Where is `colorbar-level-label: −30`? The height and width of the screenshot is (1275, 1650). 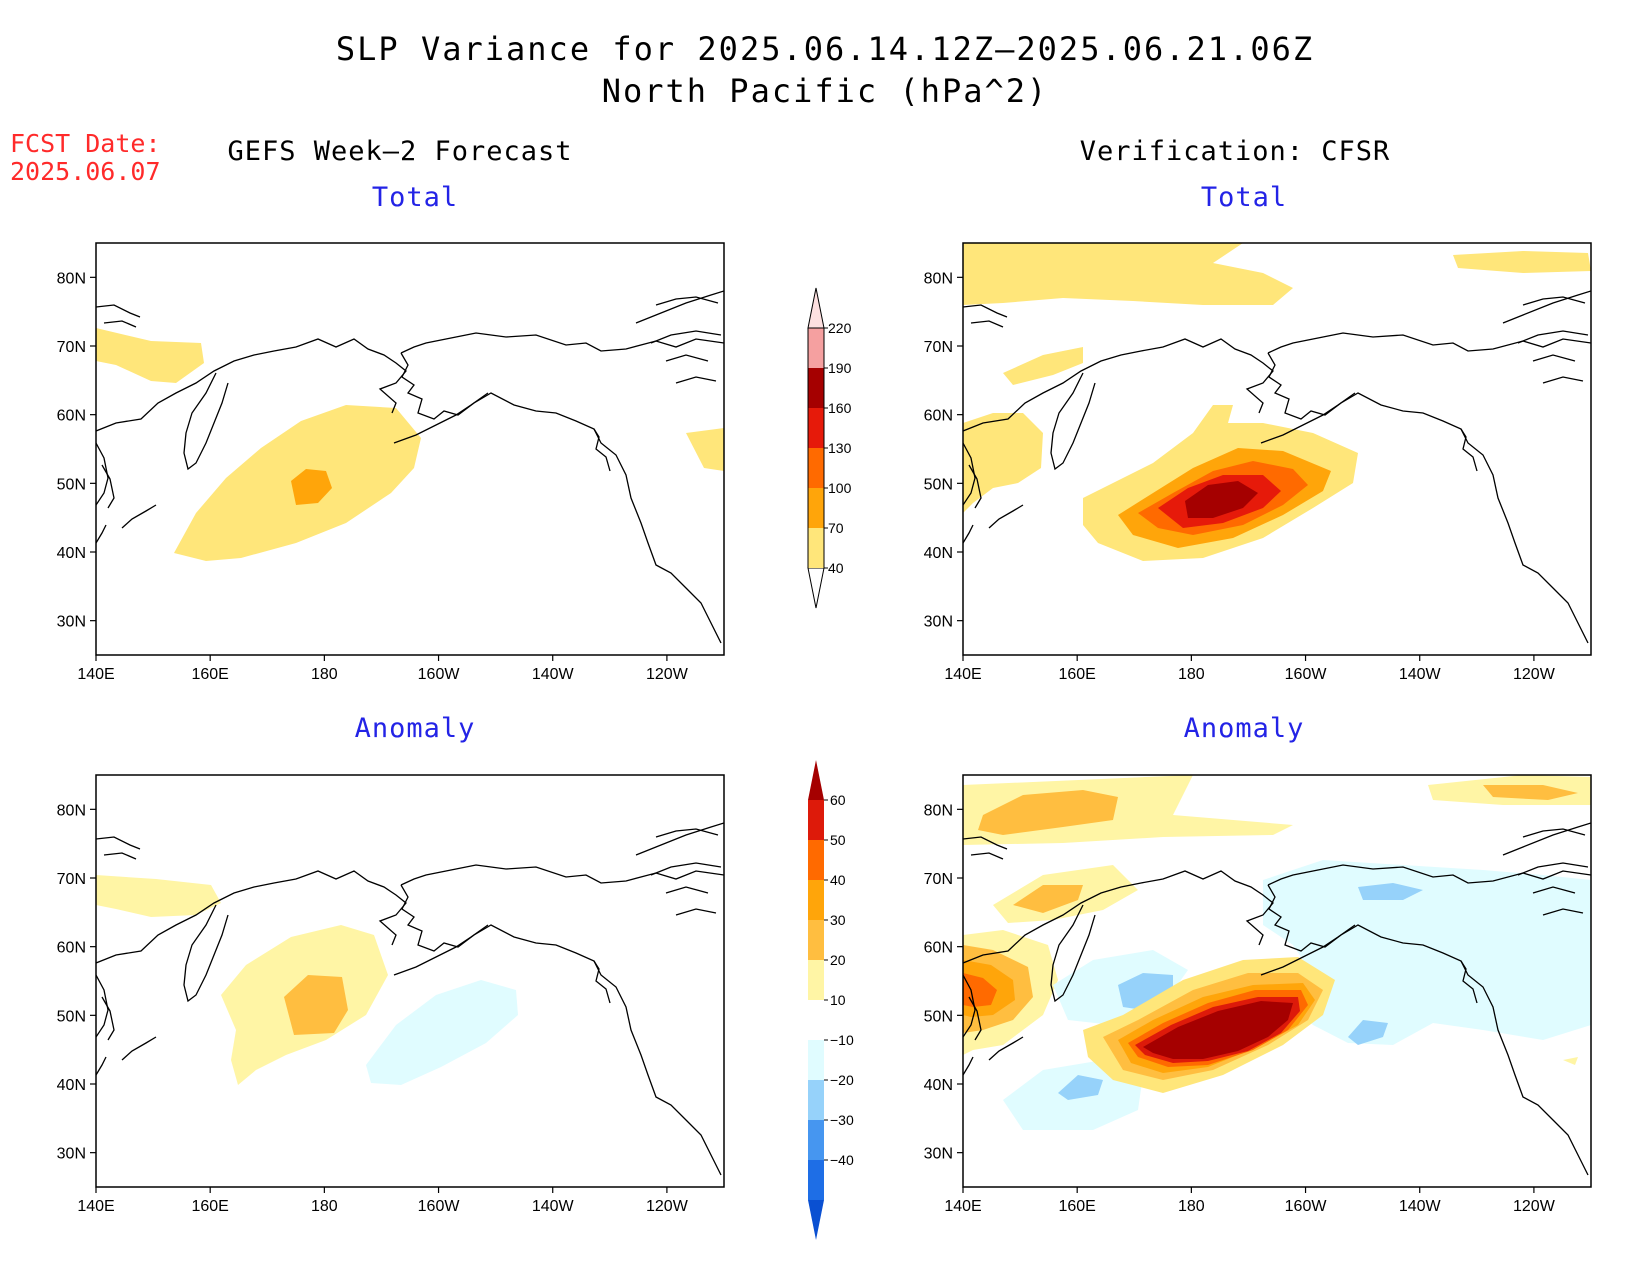
colorbar-level-label: −30 is located at coordinates (842, 1120).